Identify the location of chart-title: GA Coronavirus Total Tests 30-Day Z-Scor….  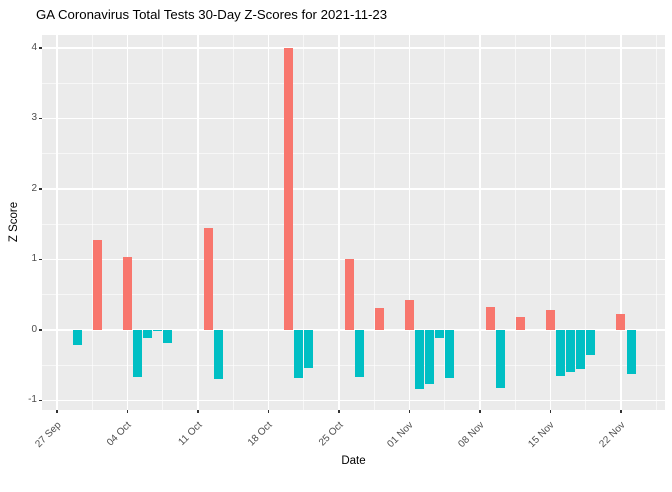
(212, 14).